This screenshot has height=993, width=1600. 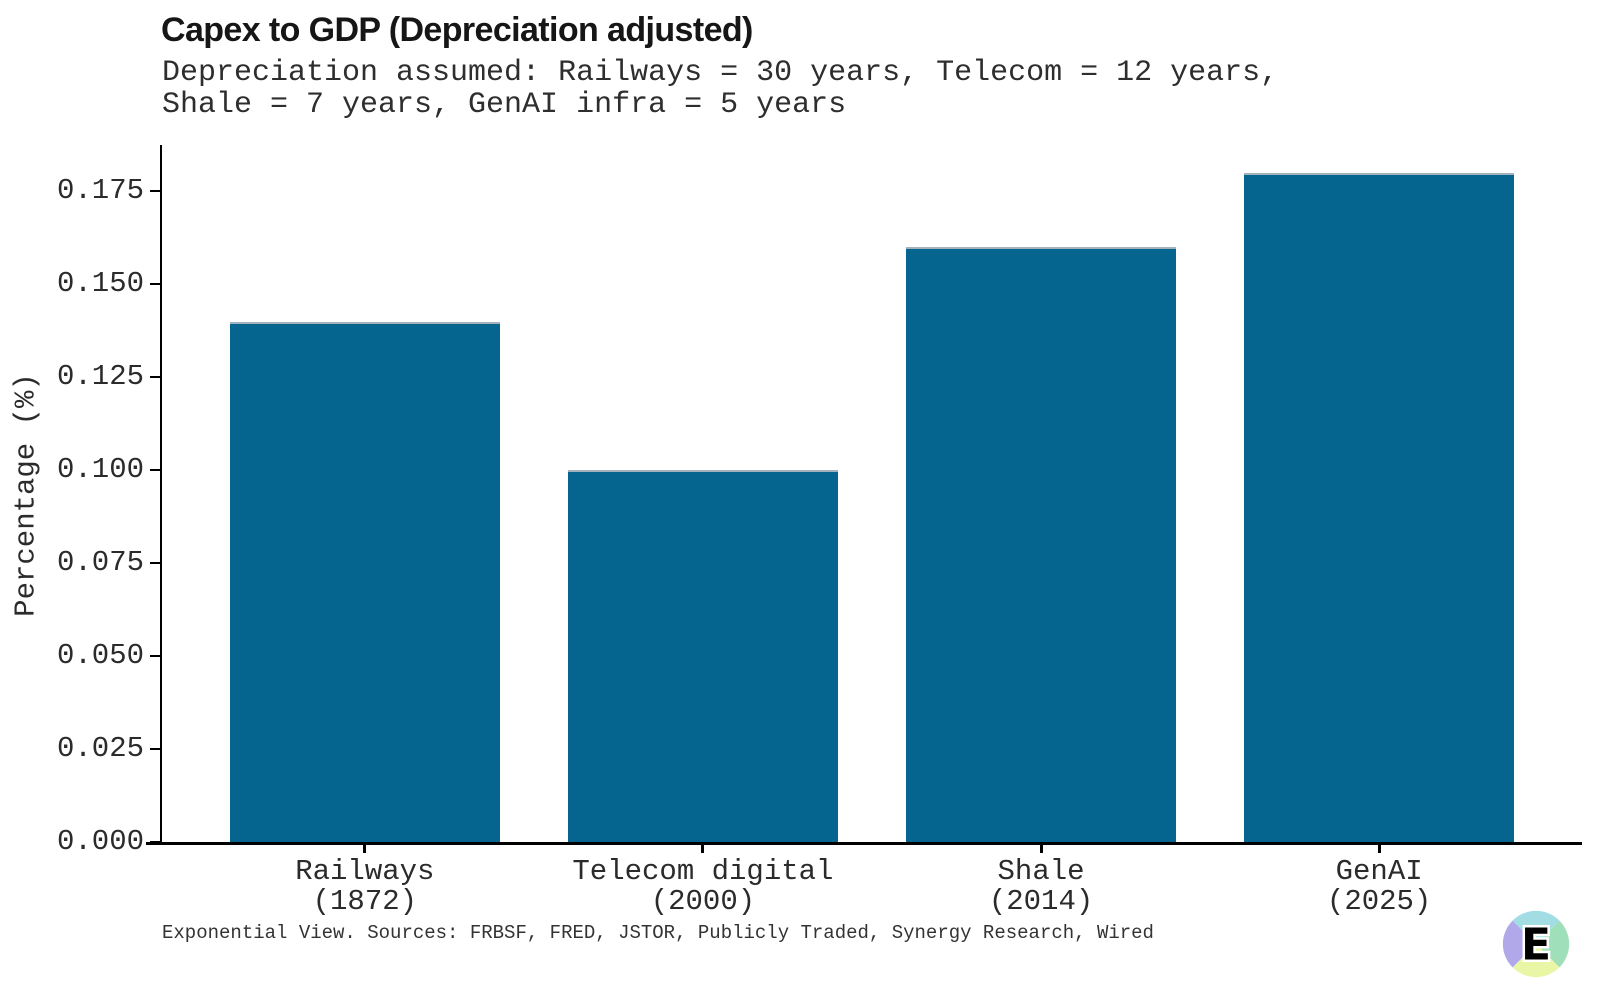 I want to click on logo-letter: E, so click(x=1536, y=945).